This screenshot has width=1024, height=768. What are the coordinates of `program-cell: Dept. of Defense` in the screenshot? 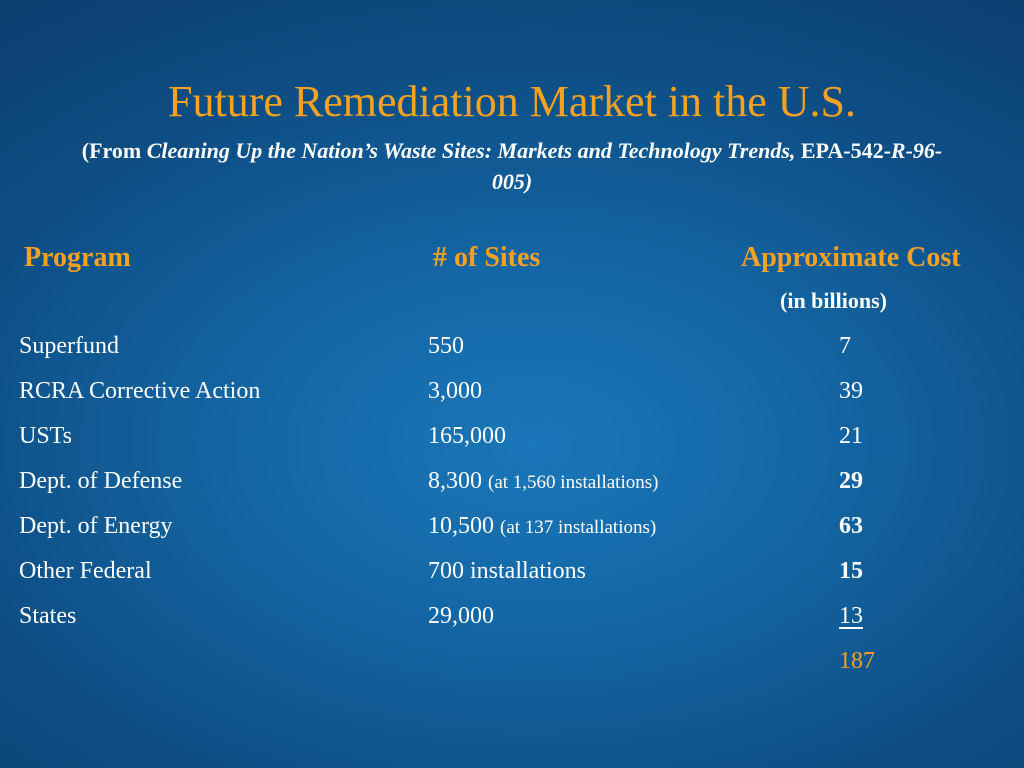 It's located at (101, 481).